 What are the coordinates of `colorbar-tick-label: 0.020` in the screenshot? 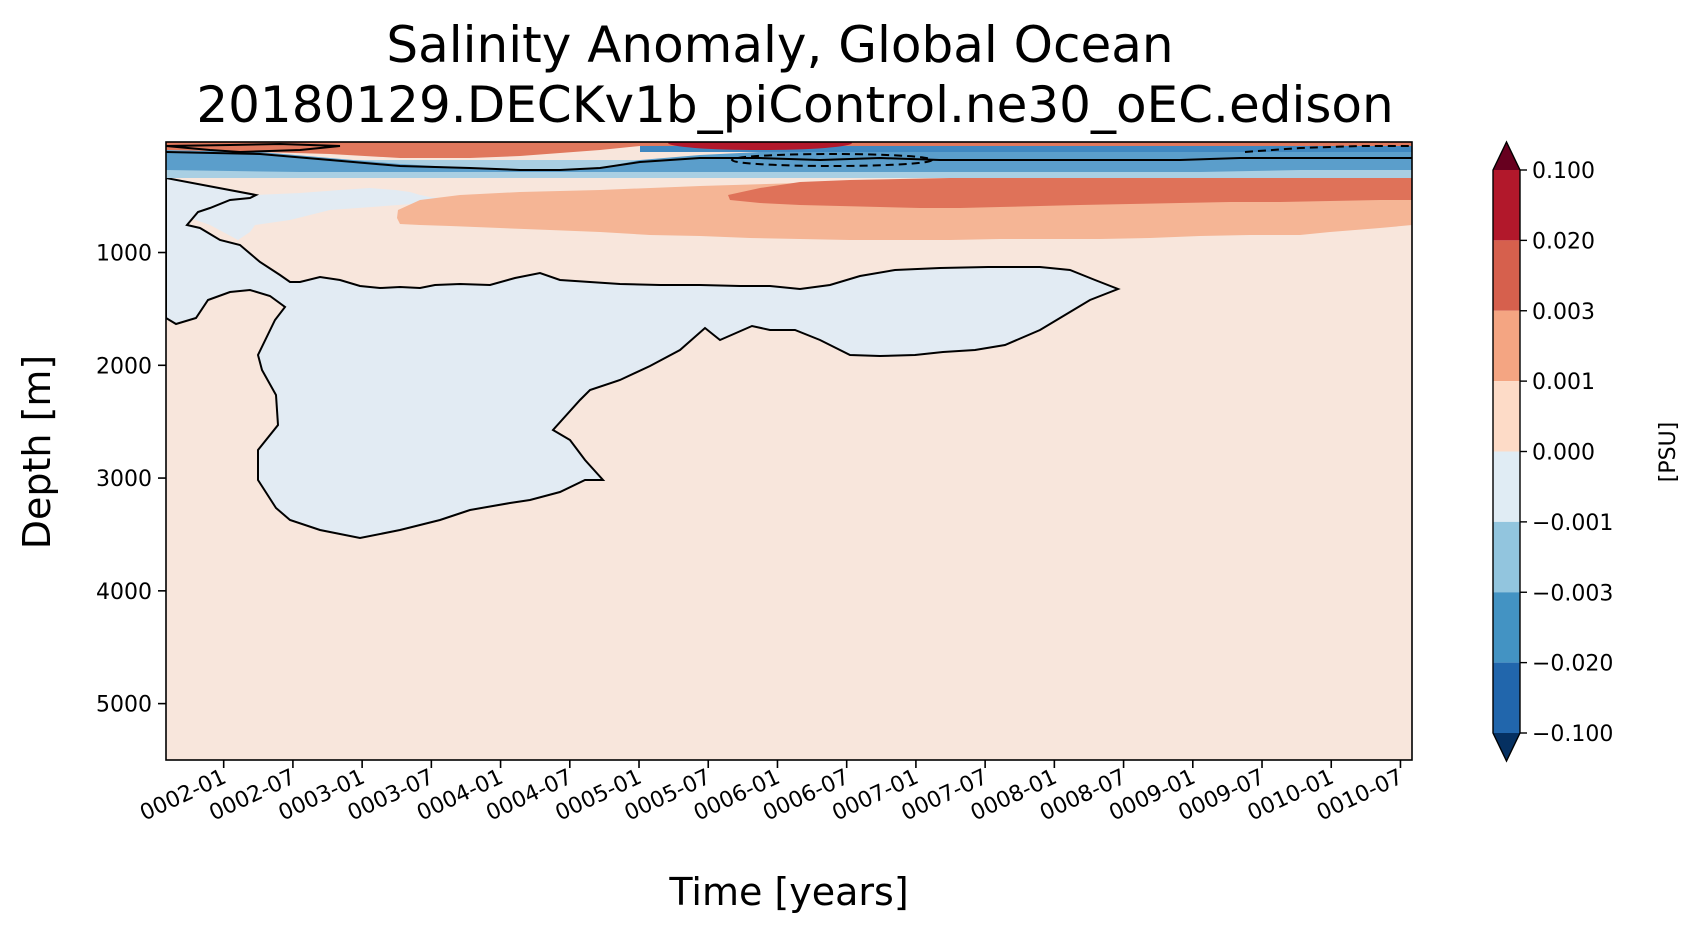 It's located at (1563, 241).